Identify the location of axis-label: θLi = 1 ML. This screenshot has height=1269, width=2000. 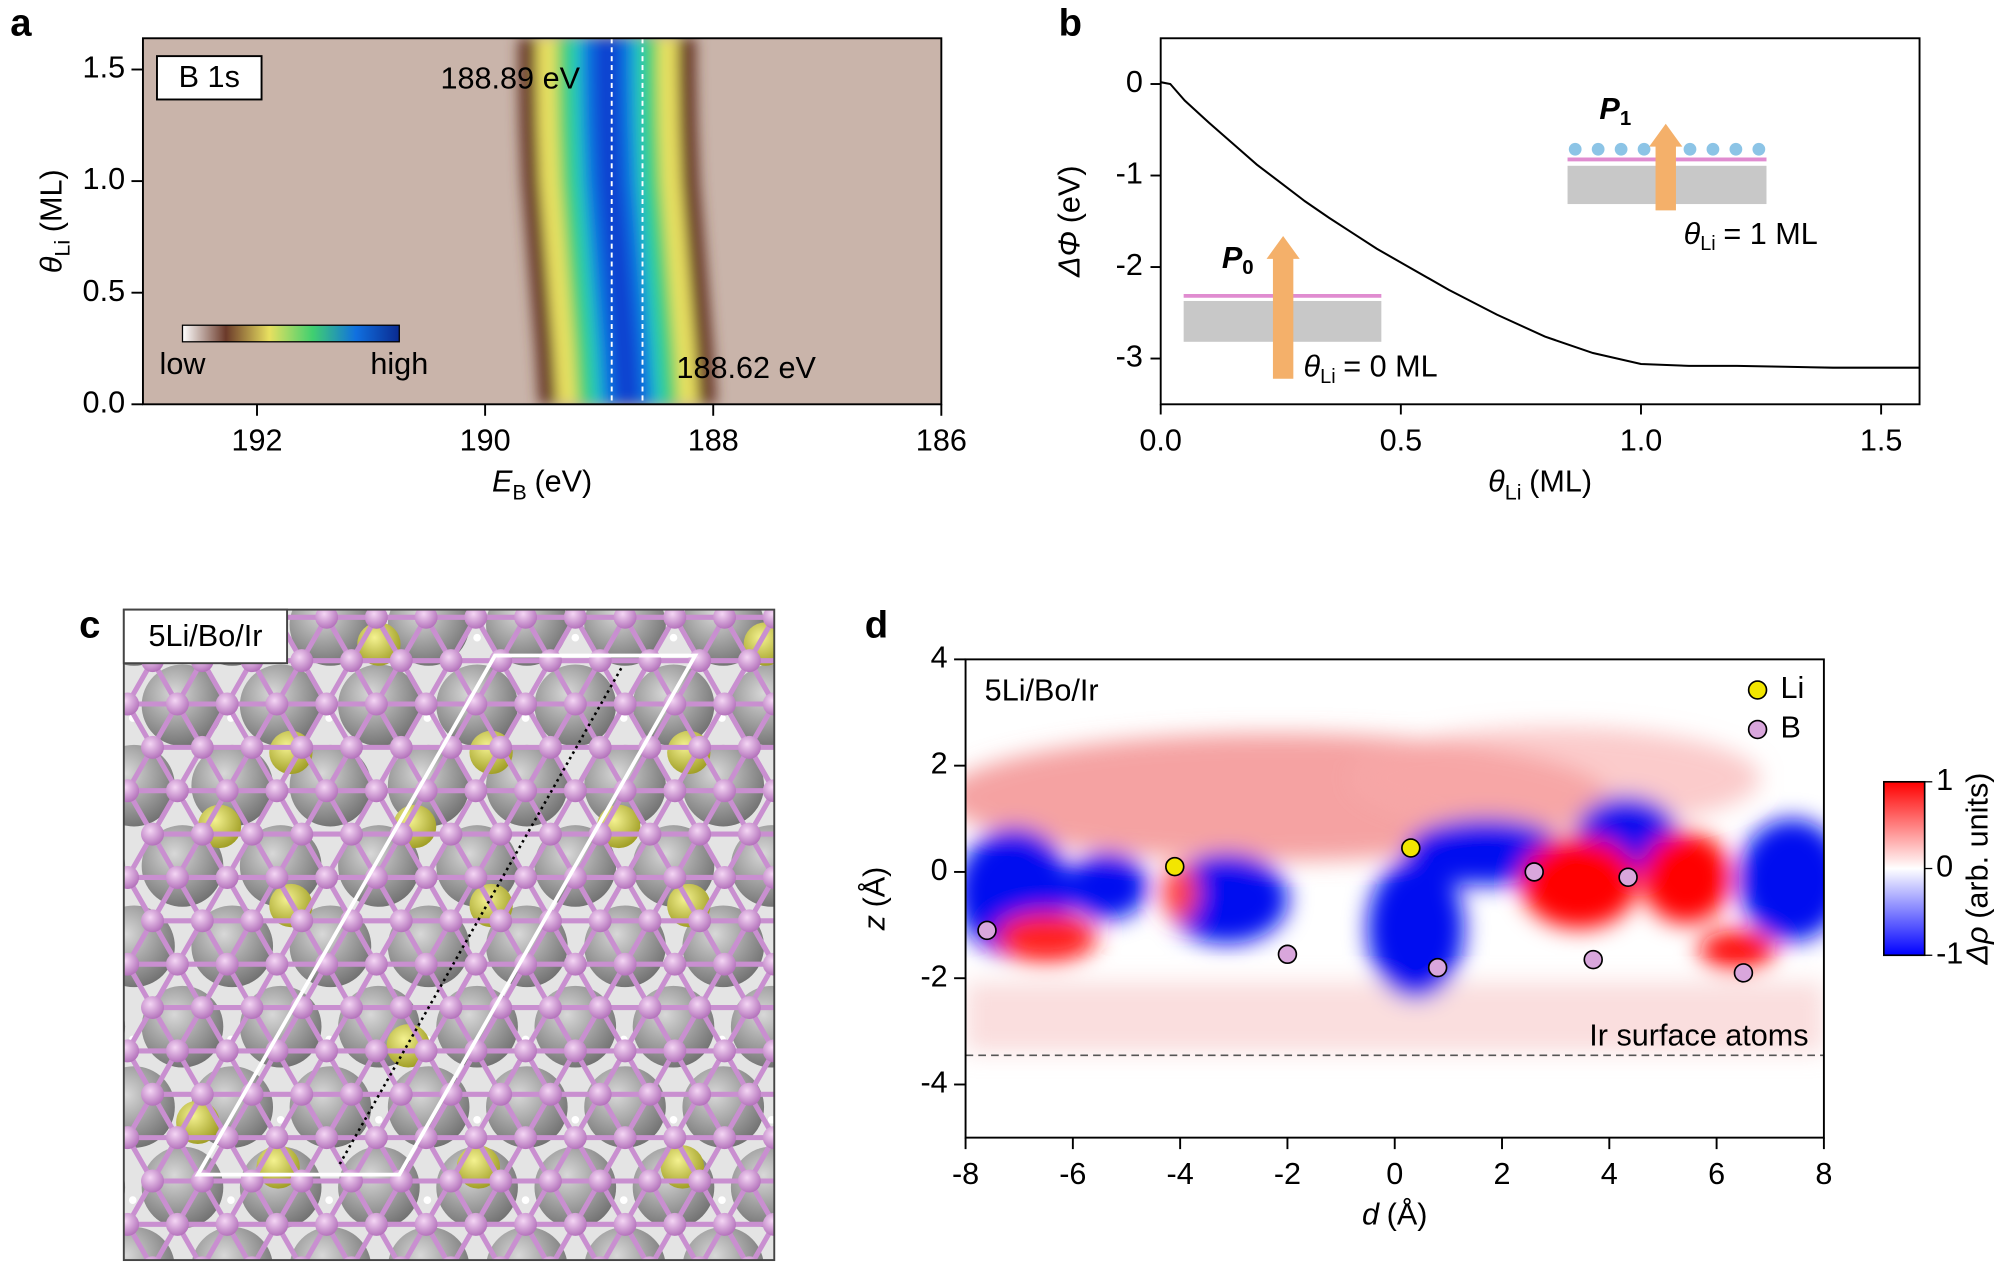
(1751, 236).